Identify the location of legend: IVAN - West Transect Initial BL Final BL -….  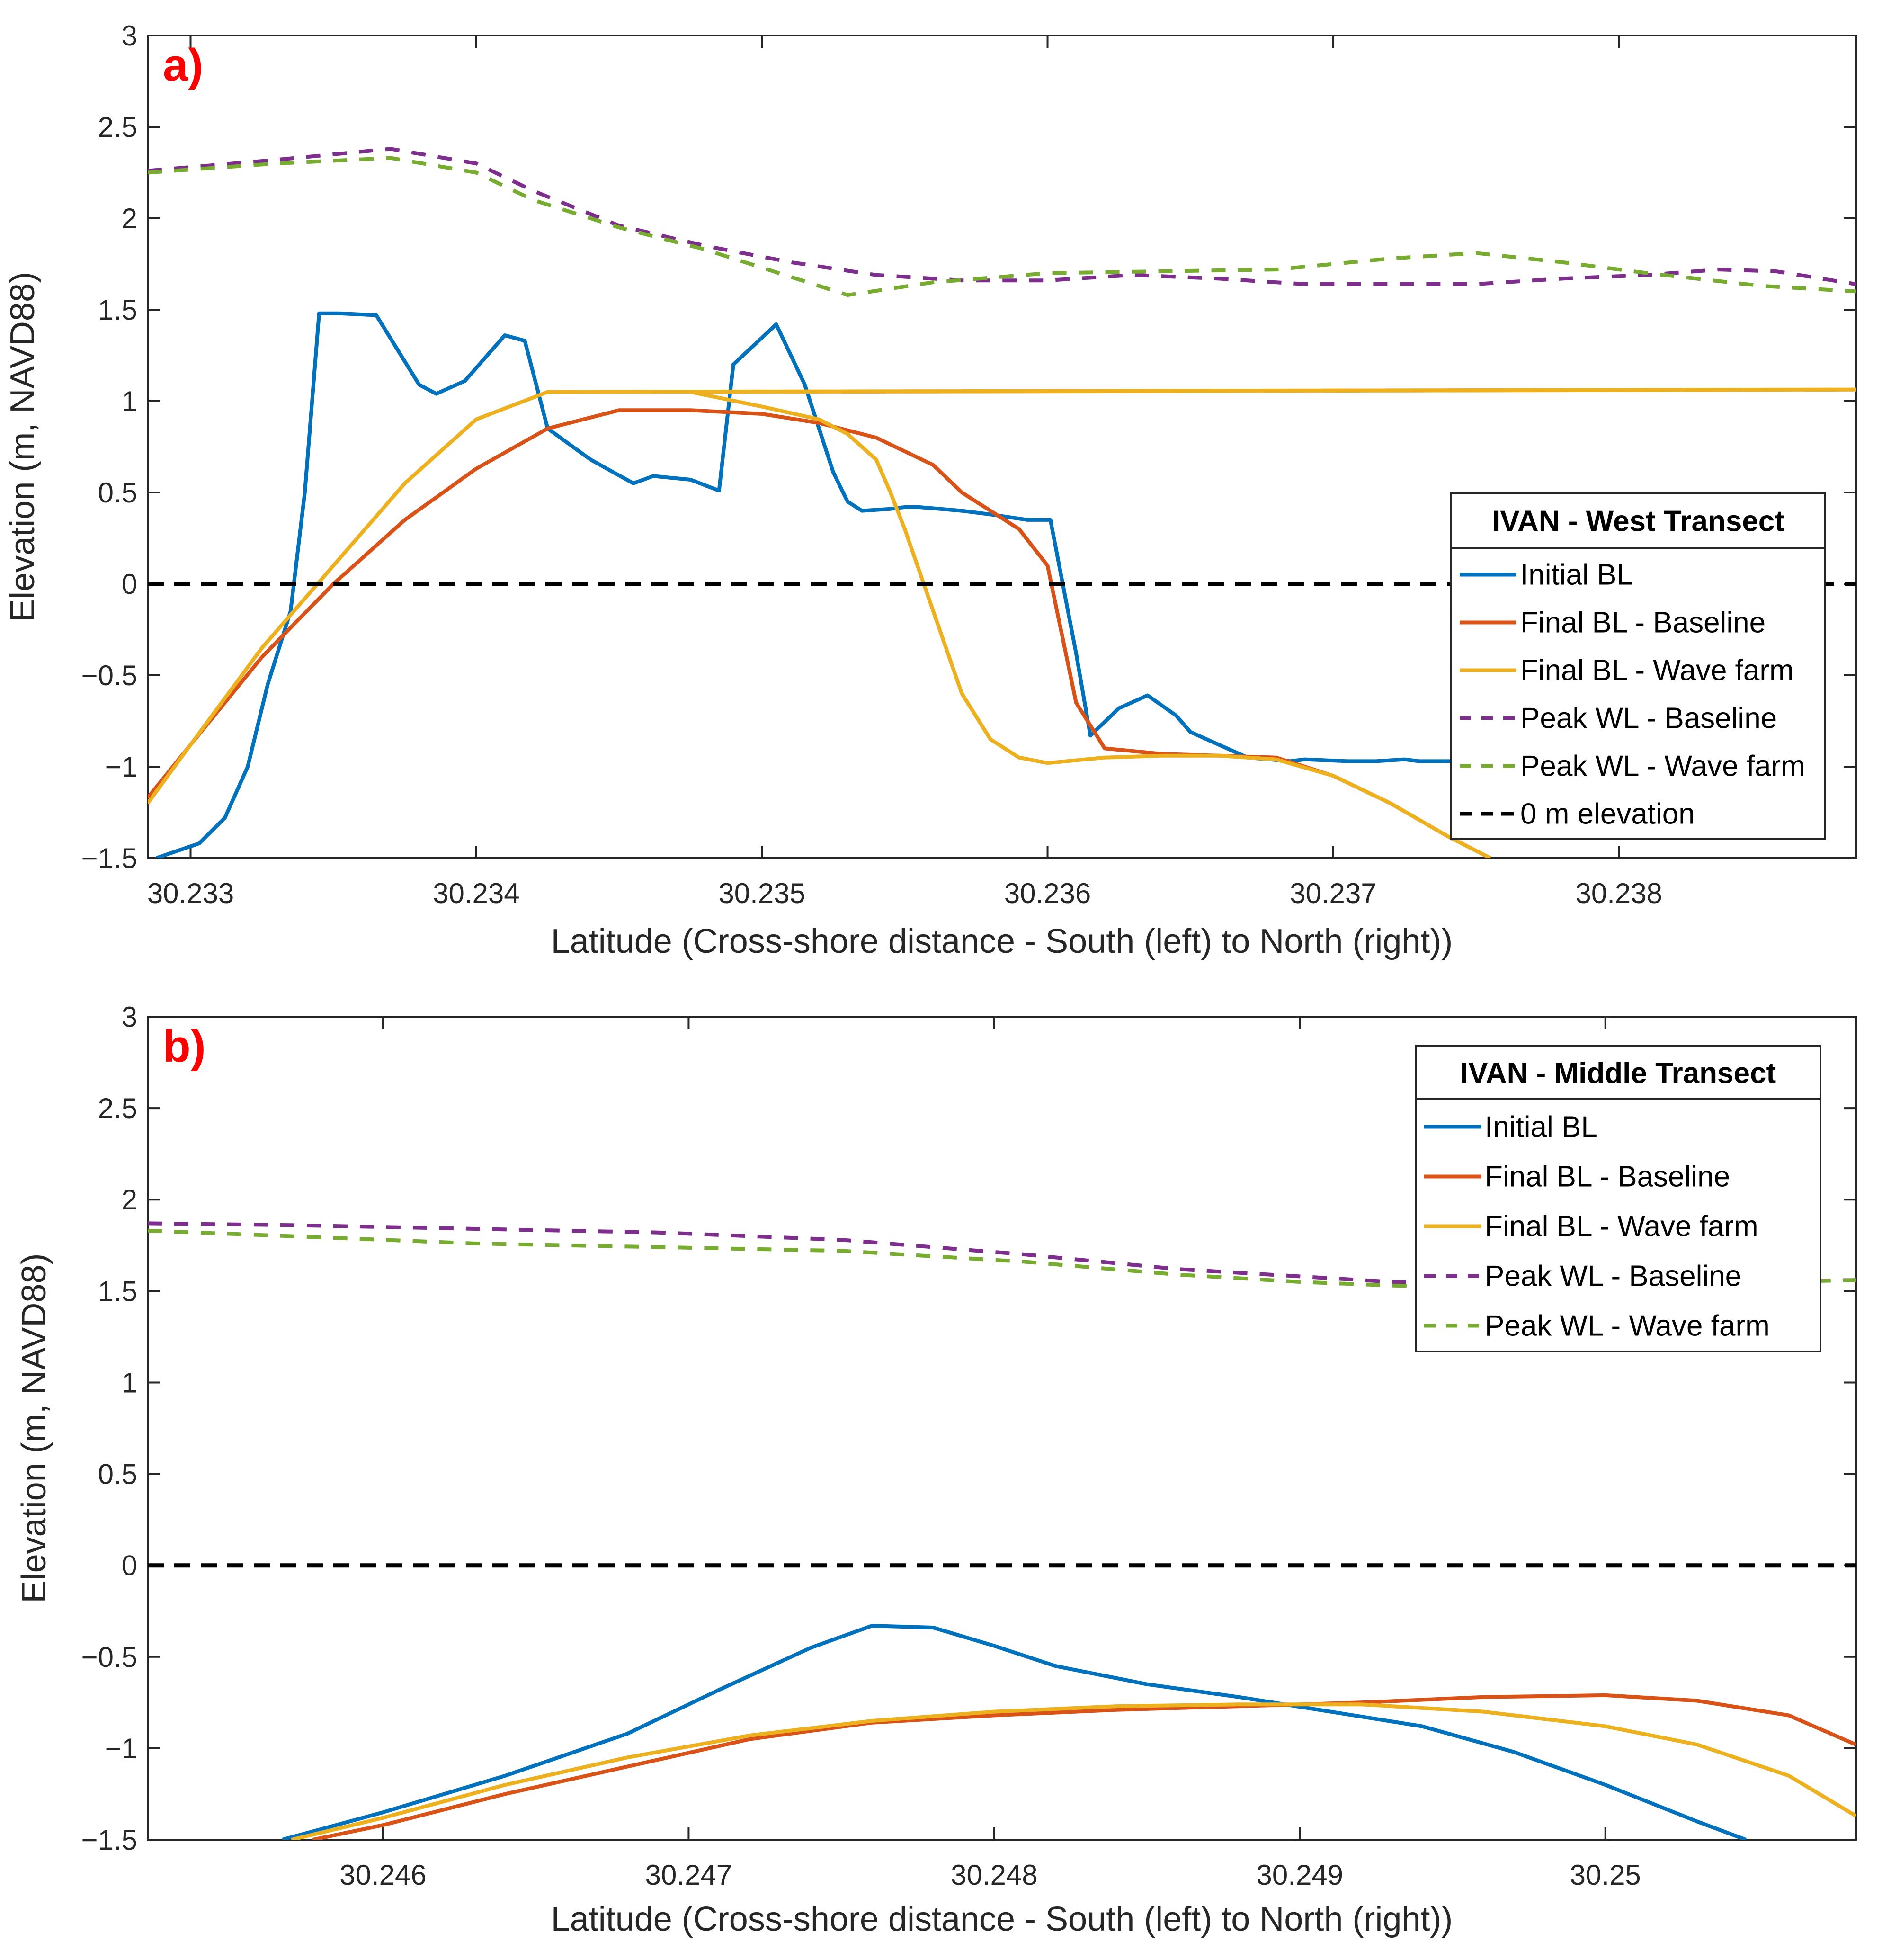
(1638, 666).